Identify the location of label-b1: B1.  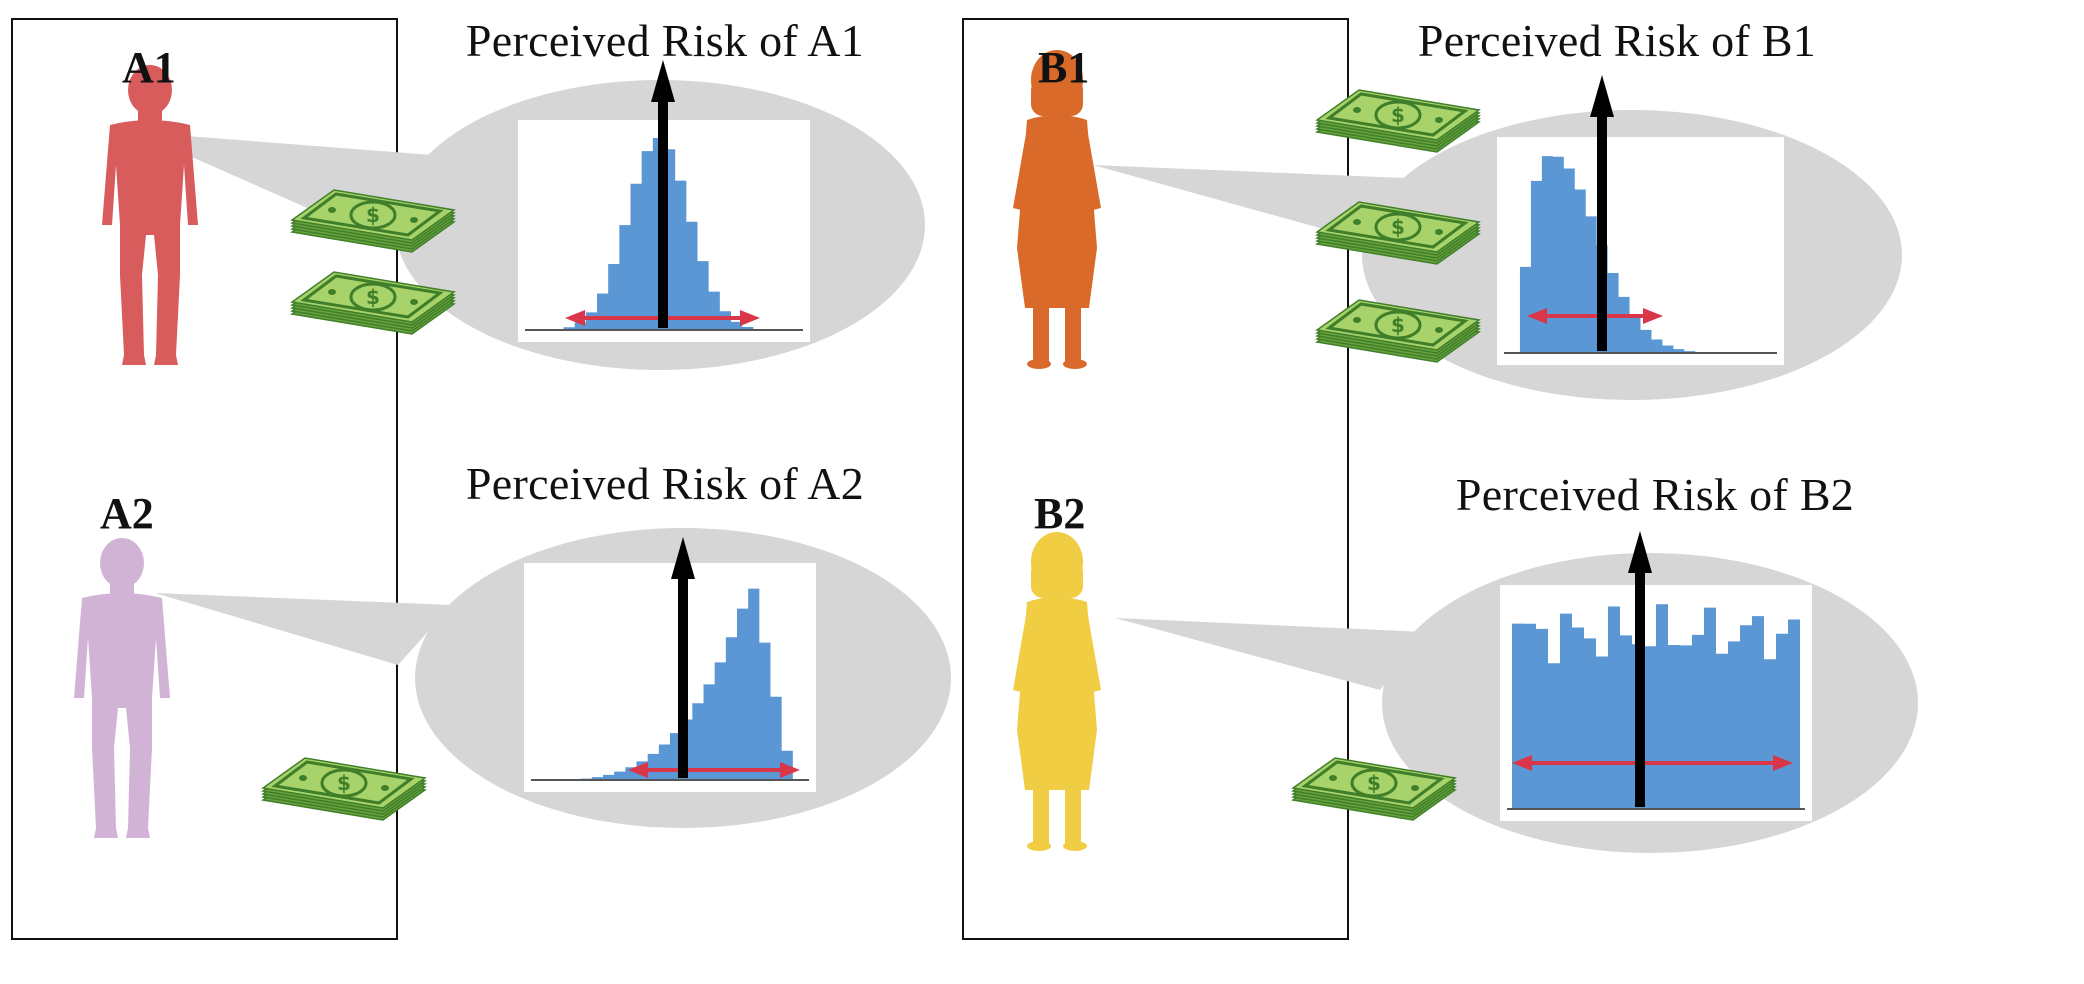
(1064, 67).